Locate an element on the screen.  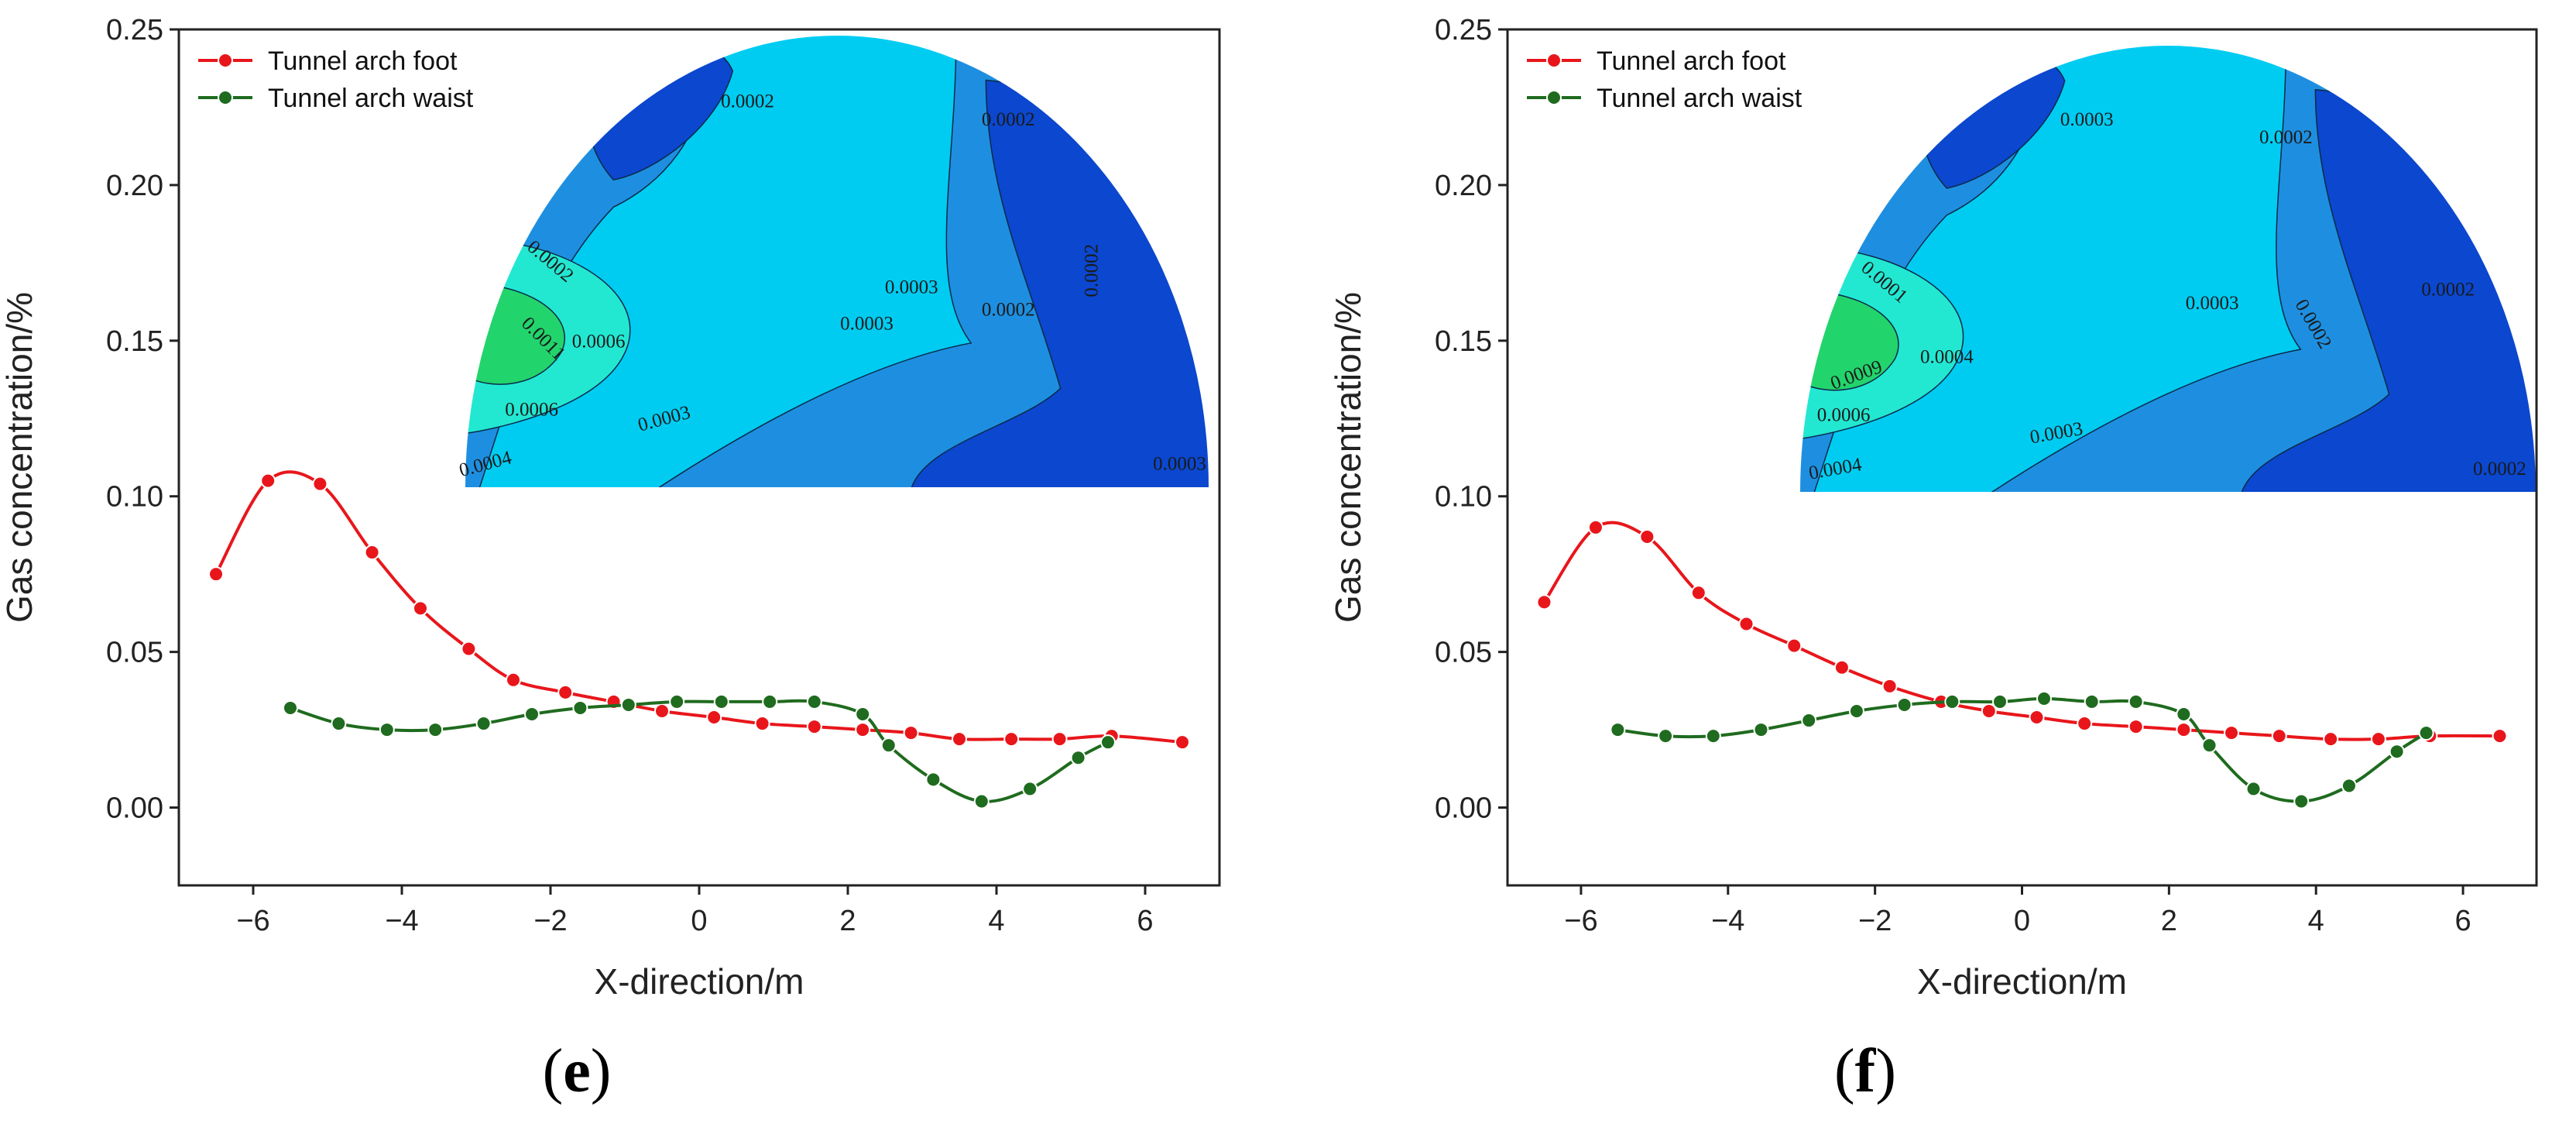
y-tick-label: 0.25 is located at coordinates (134, 30).